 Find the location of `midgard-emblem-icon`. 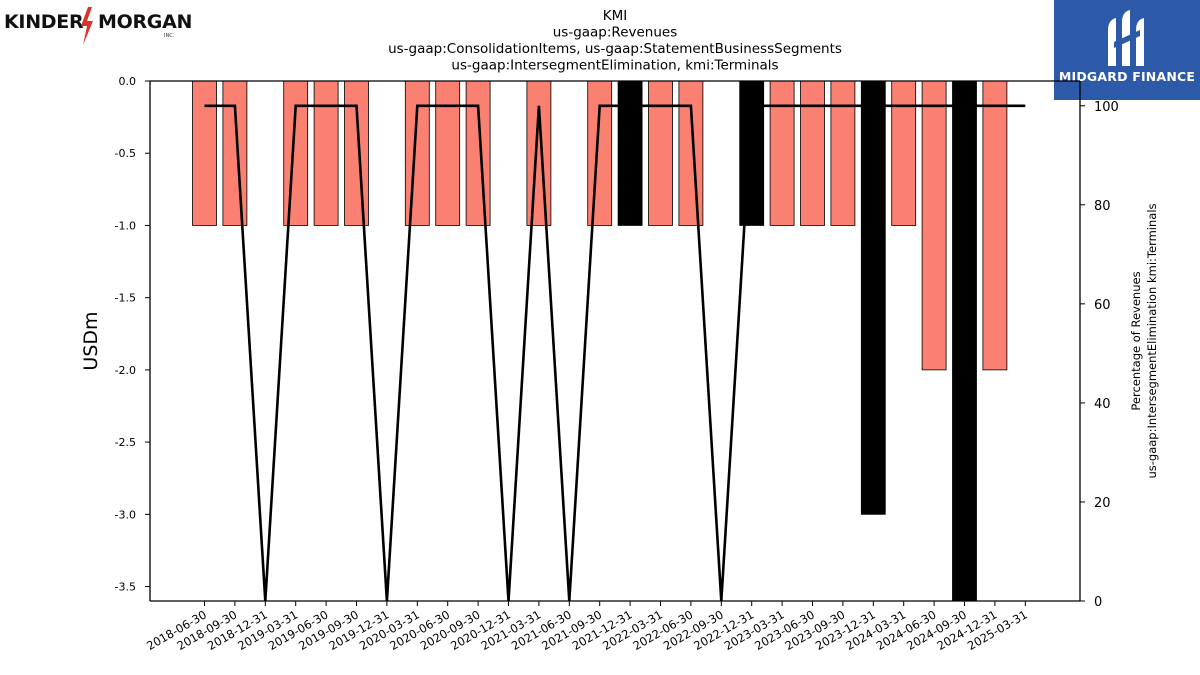

midgard-emblem-icon is located at coordinates (1126, 38).